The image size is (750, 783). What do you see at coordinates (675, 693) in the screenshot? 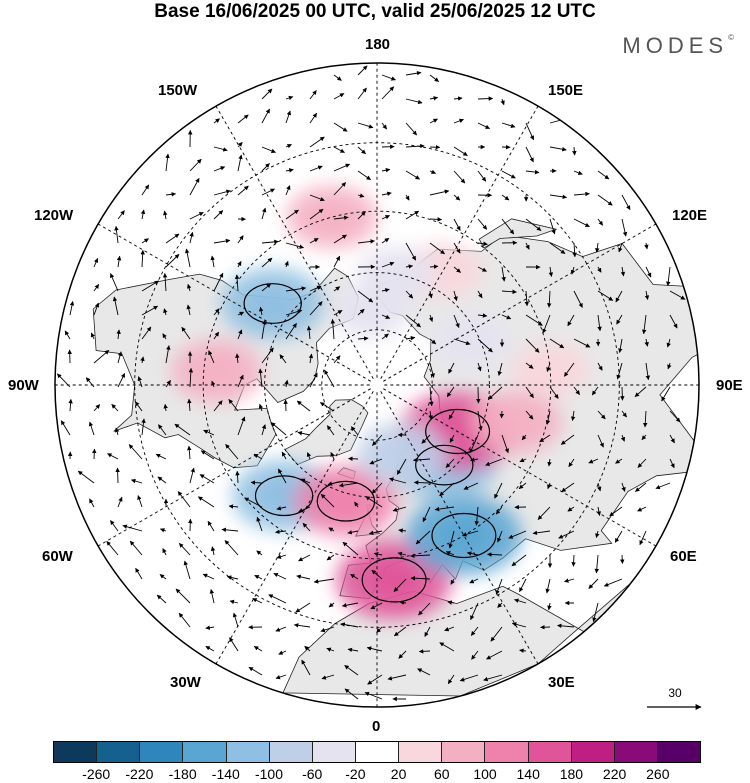
I see `wind-scale-label: 30` at bounding box center [675, 693].